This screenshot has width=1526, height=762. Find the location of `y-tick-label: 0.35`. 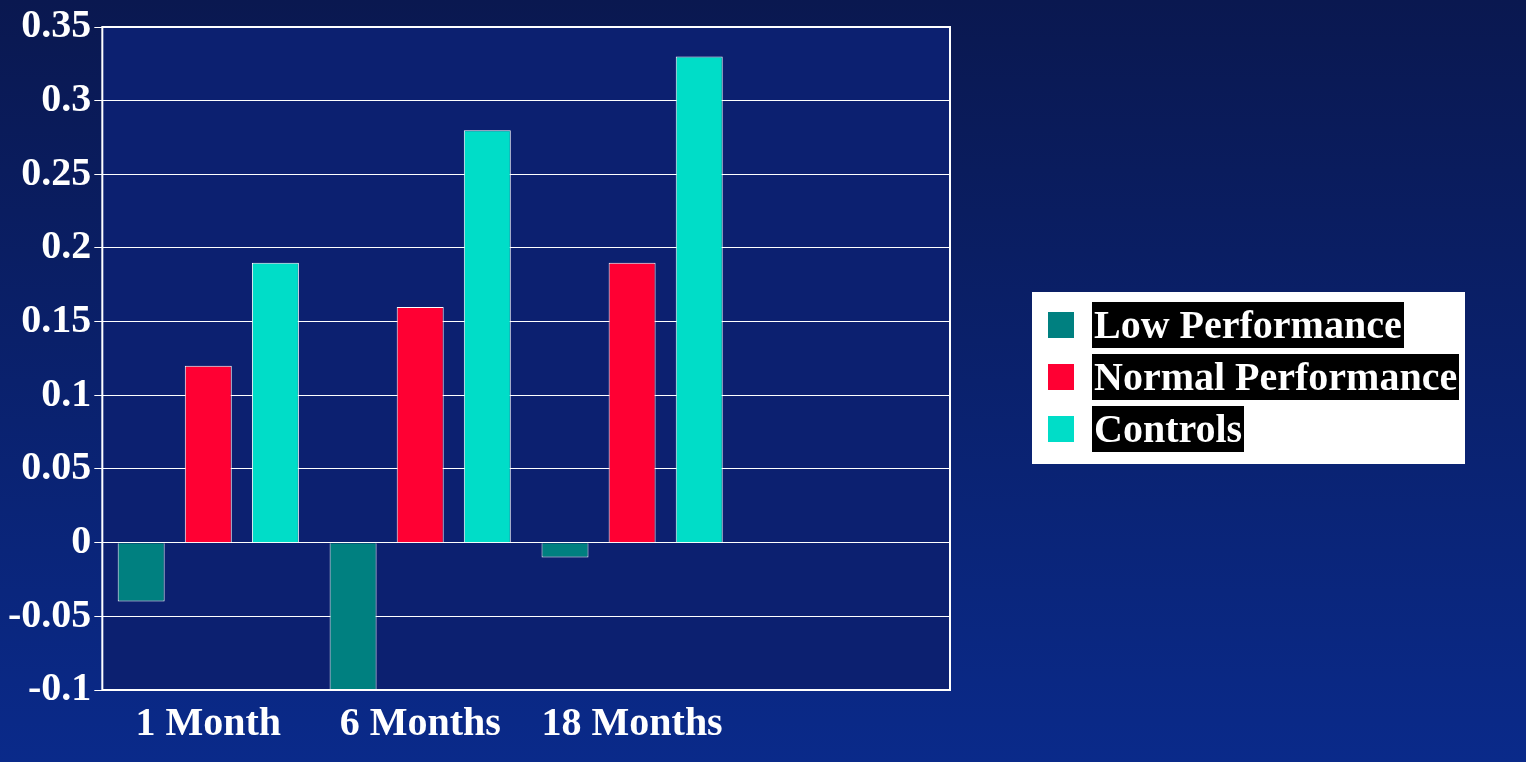

y-tick-label: 0.35 is located at coordinates (56, 24).